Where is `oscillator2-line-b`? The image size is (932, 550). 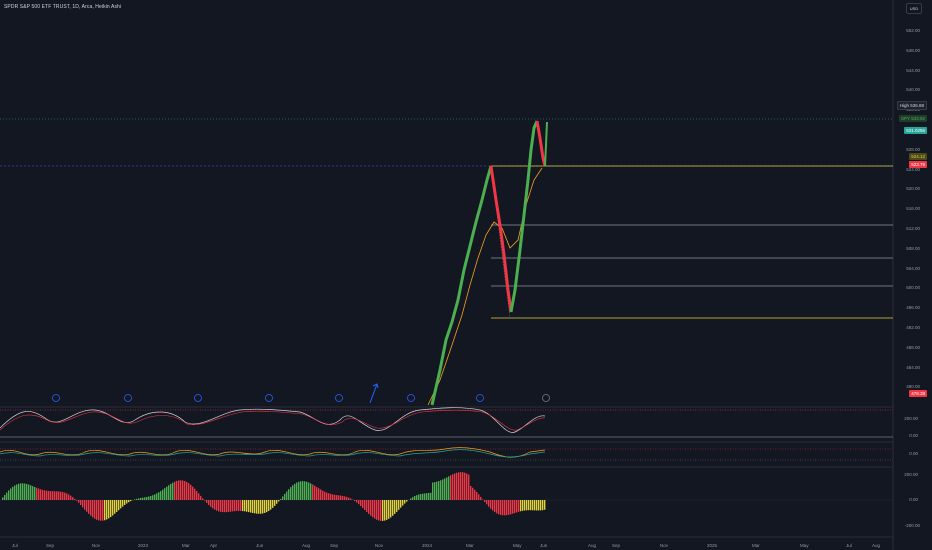
oscillator2-line-b is located at coordinates (273, 453).